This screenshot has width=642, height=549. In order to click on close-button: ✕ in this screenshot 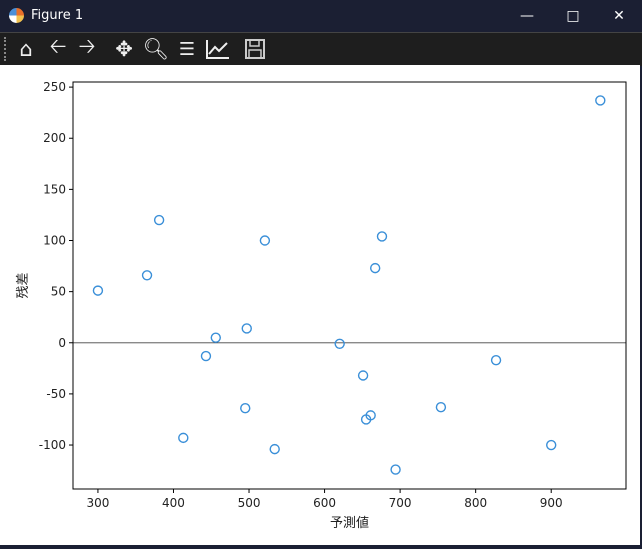, I will do `click(619, 16)`.